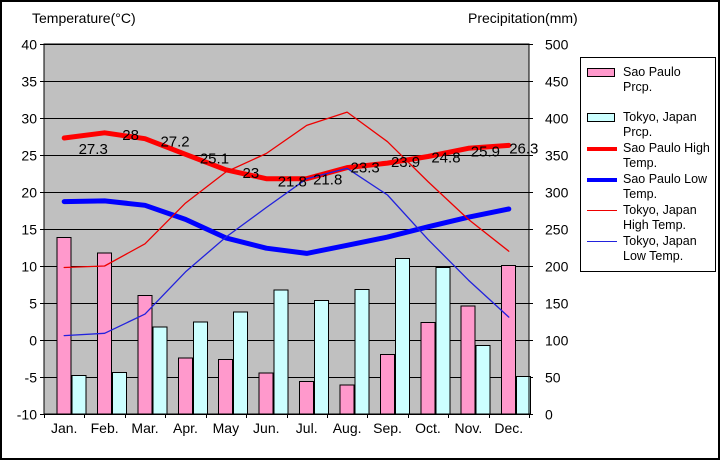 The image size is (720, 460). Describe the element at coordinates (557, 304) in the screenshot. I see `precip-tick-label: 150` at that location.